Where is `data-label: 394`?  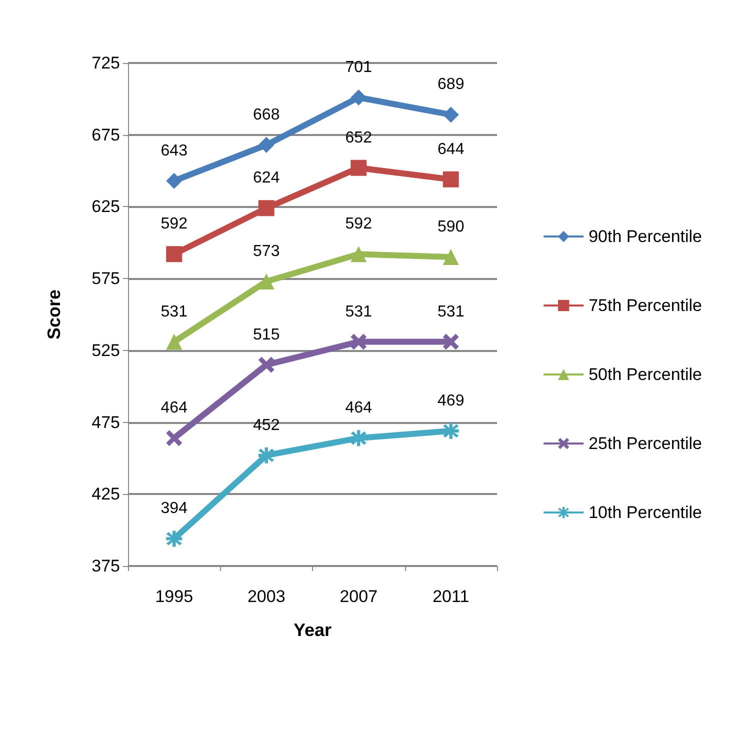 data-label: 394 is located at coordinates (174, 509).